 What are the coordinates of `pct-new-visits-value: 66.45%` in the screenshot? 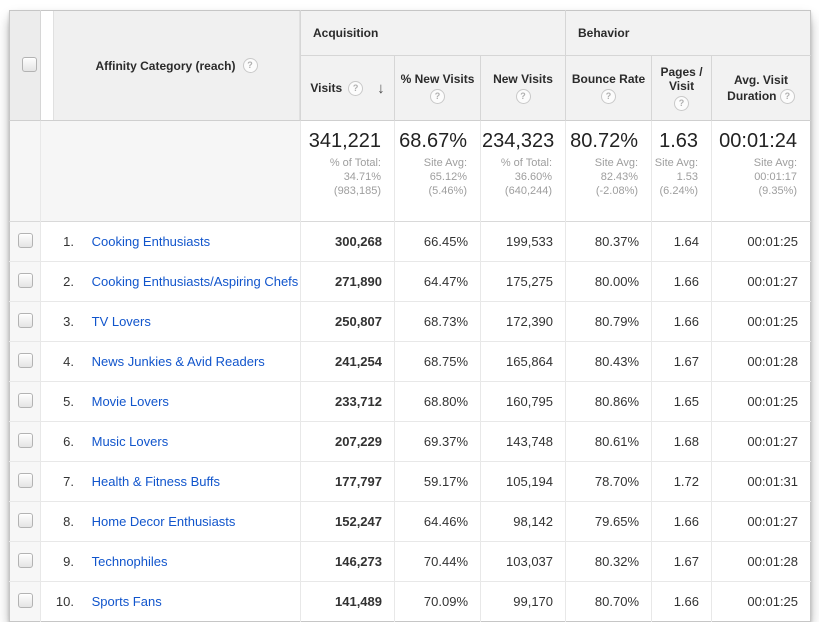 It's located at (437, 241).